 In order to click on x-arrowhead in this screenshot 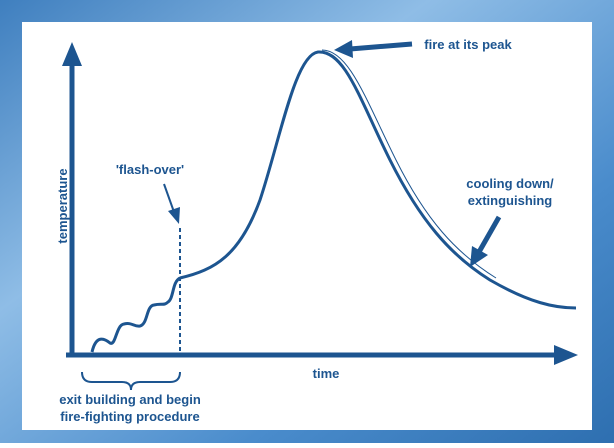, I will do `click(566, 355)`.